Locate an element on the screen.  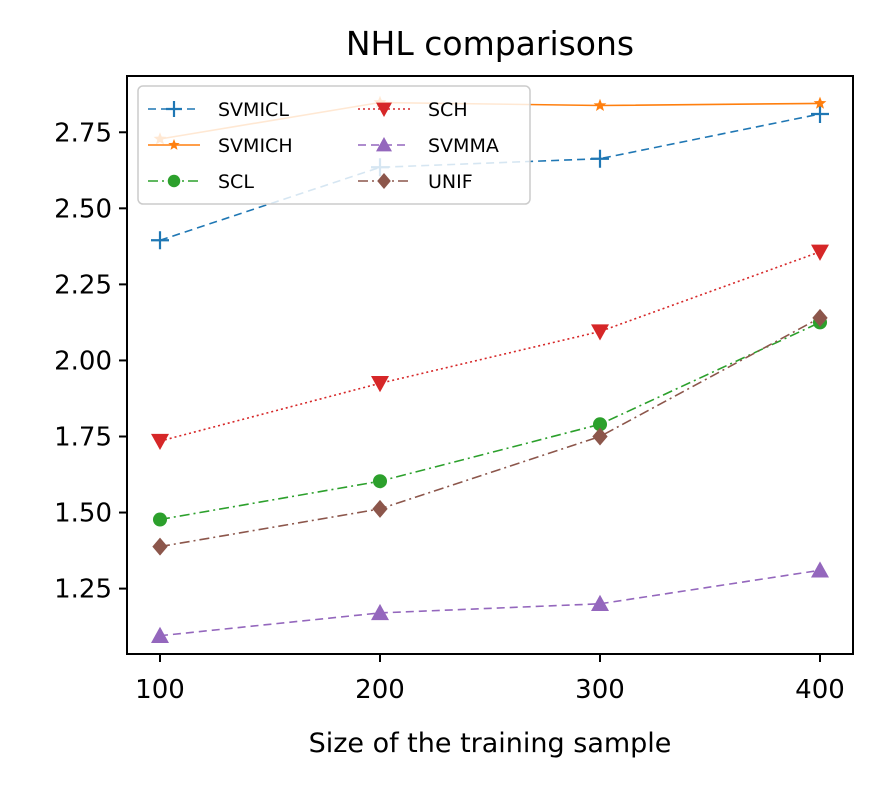
legend-item-svmich: SVMICH is located at coordinates (220, 146).